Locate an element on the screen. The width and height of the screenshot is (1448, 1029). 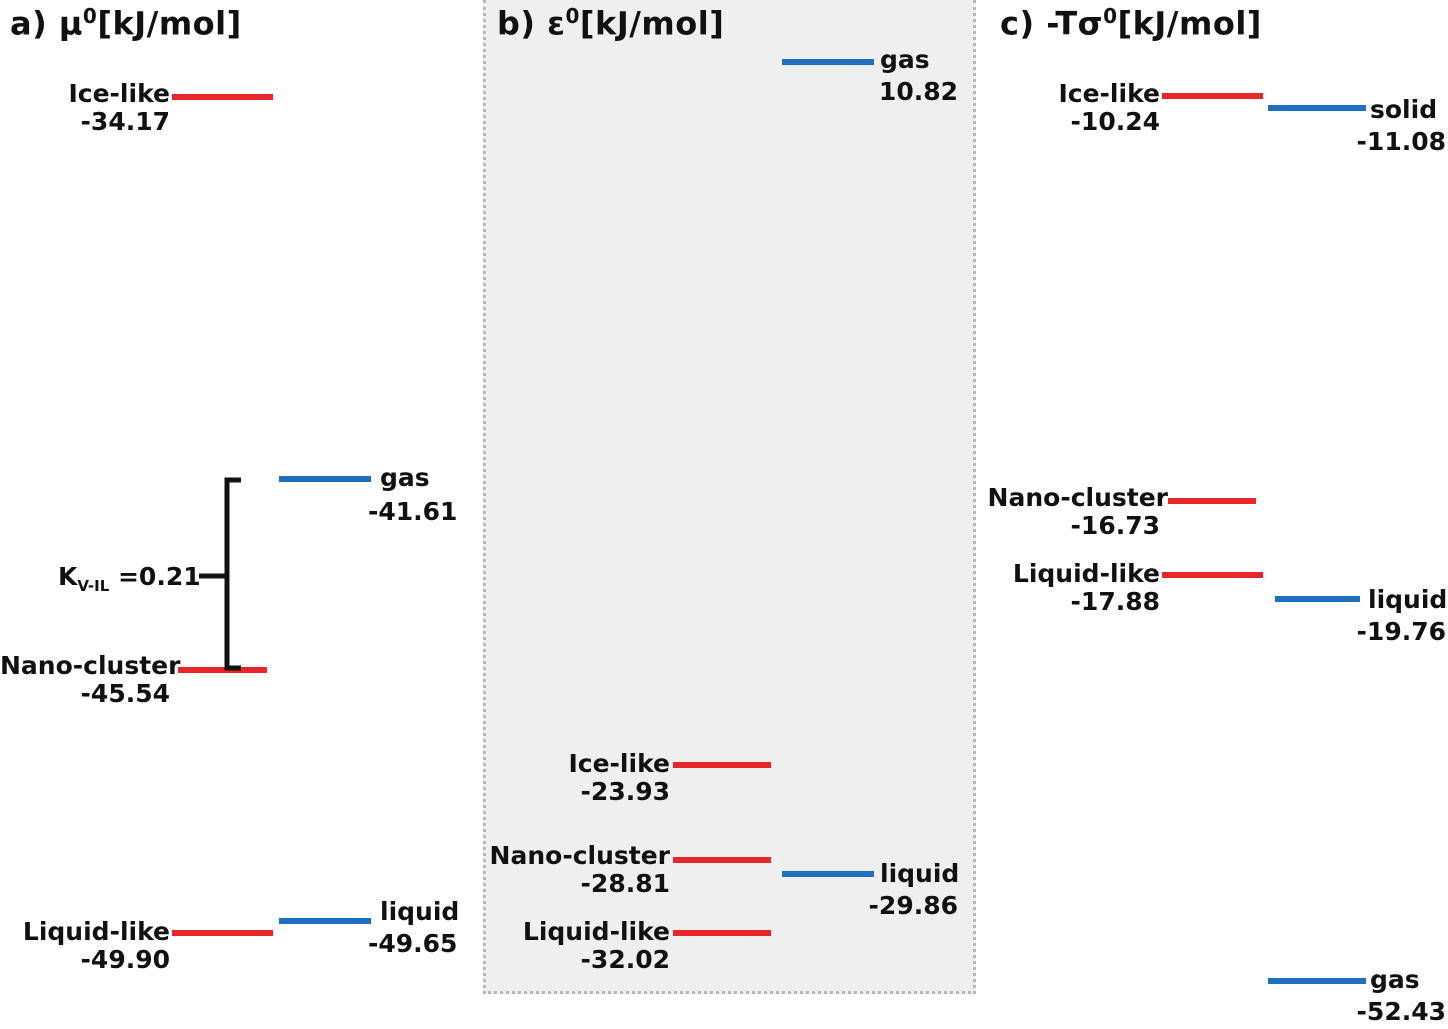
panel-c-liquid-like-bar is located at coordinates (1212, 575).